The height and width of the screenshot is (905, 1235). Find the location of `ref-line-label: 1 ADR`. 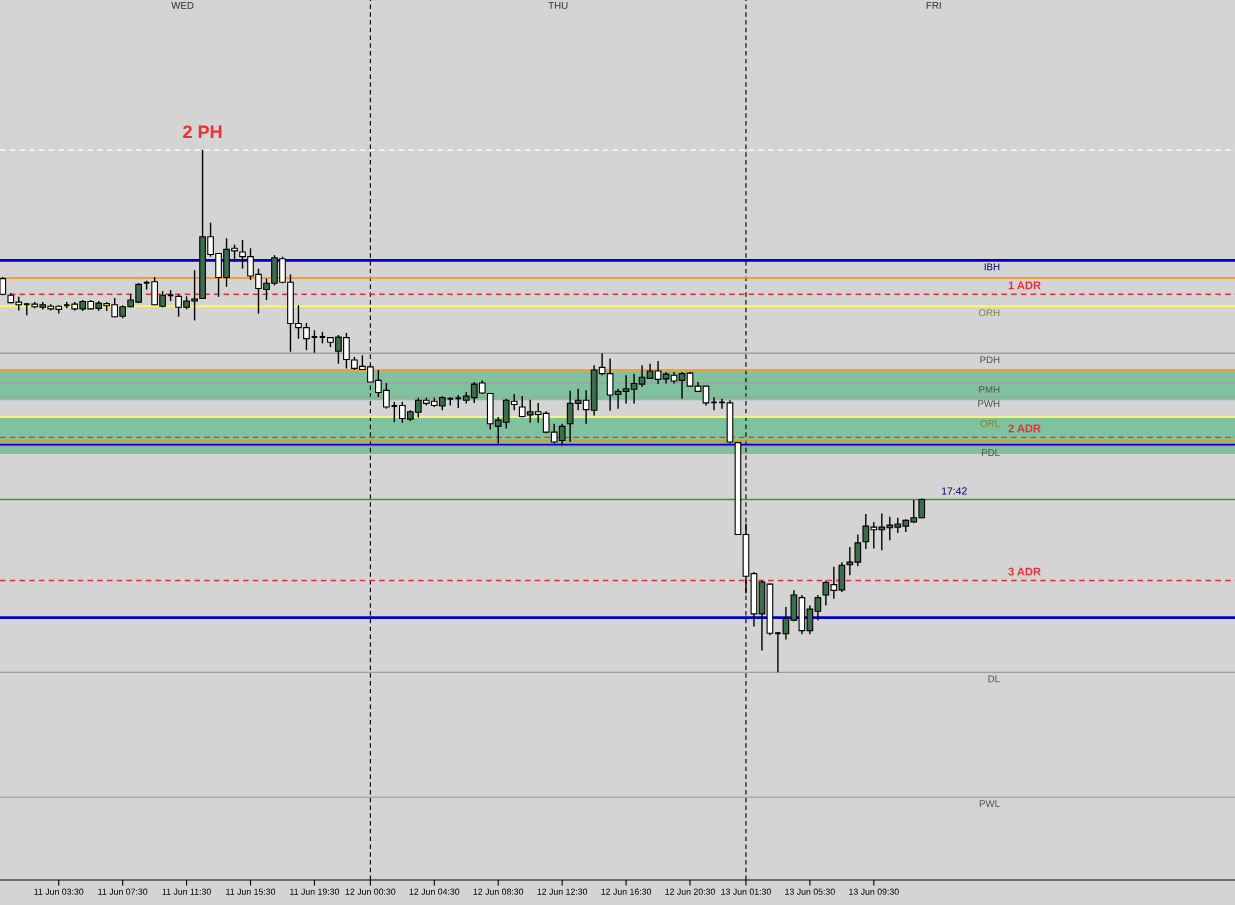

ref-line-label: 1 ADR is located at coordinates (1024, 285).